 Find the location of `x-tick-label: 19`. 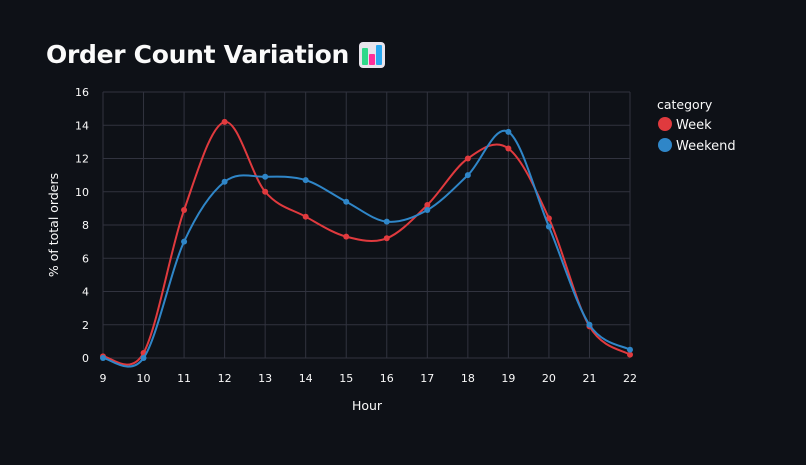

x-tick-label: 19 is located at coordinates (508, 378).